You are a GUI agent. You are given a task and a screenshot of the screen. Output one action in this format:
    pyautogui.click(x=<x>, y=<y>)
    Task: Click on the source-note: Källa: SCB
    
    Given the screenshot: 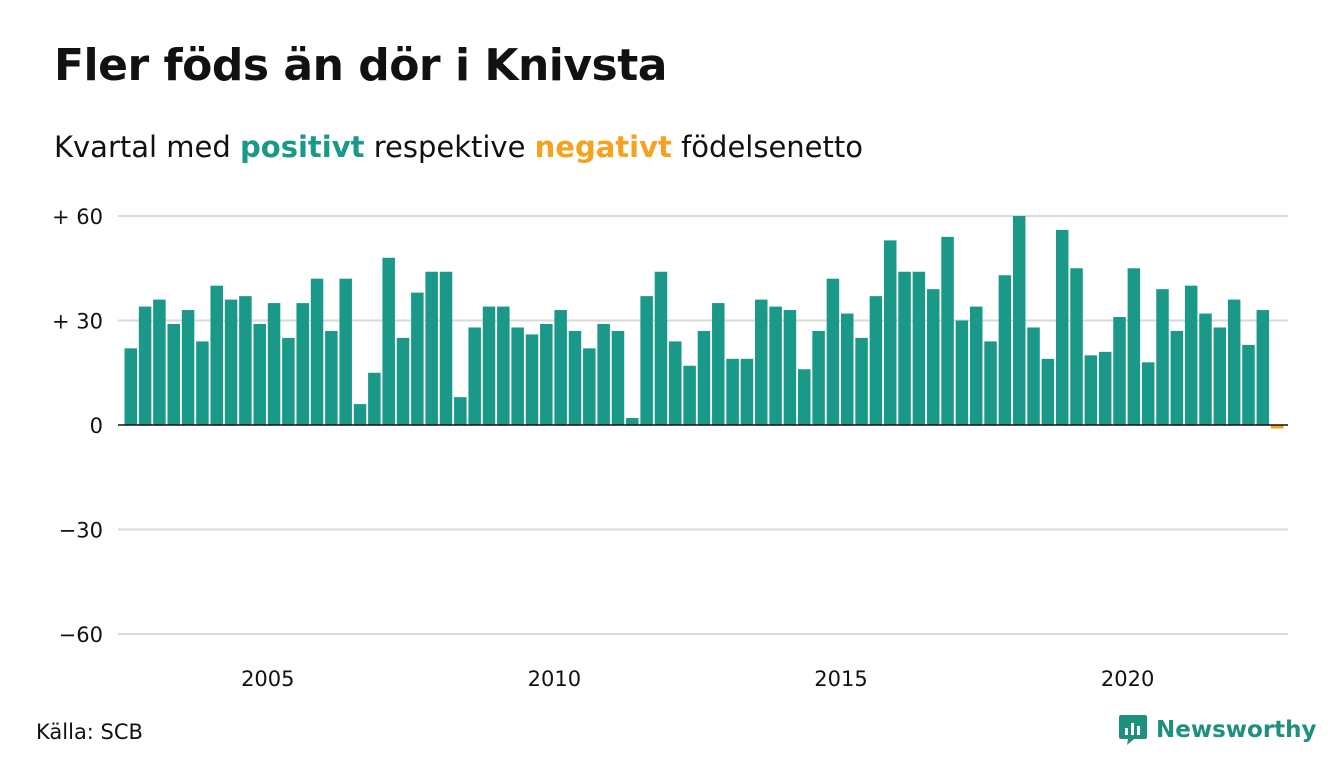 What is the action you would take?
    pyautogui.click(x=89, y=732)
    